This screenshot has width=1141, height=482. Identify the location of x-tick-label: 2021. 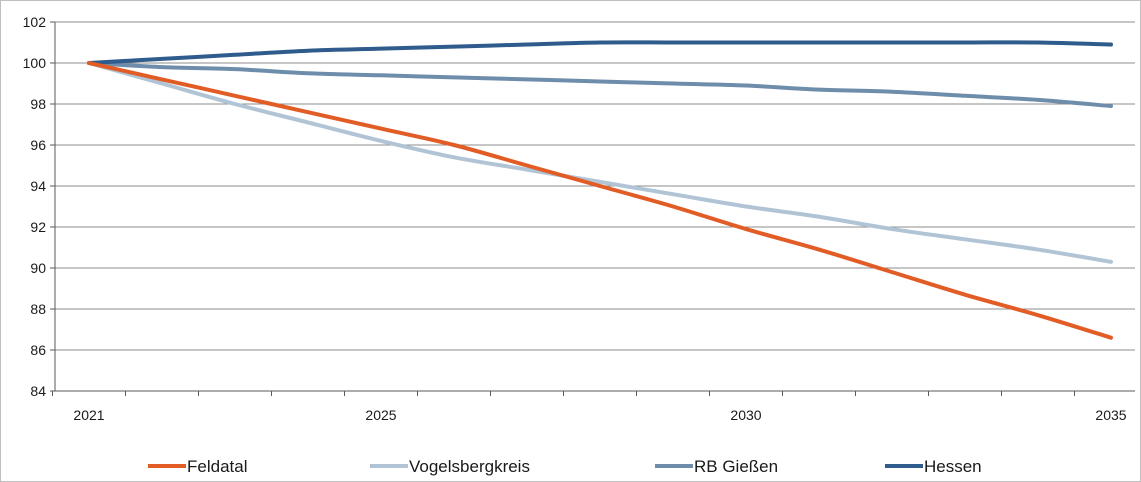
(88, 415).